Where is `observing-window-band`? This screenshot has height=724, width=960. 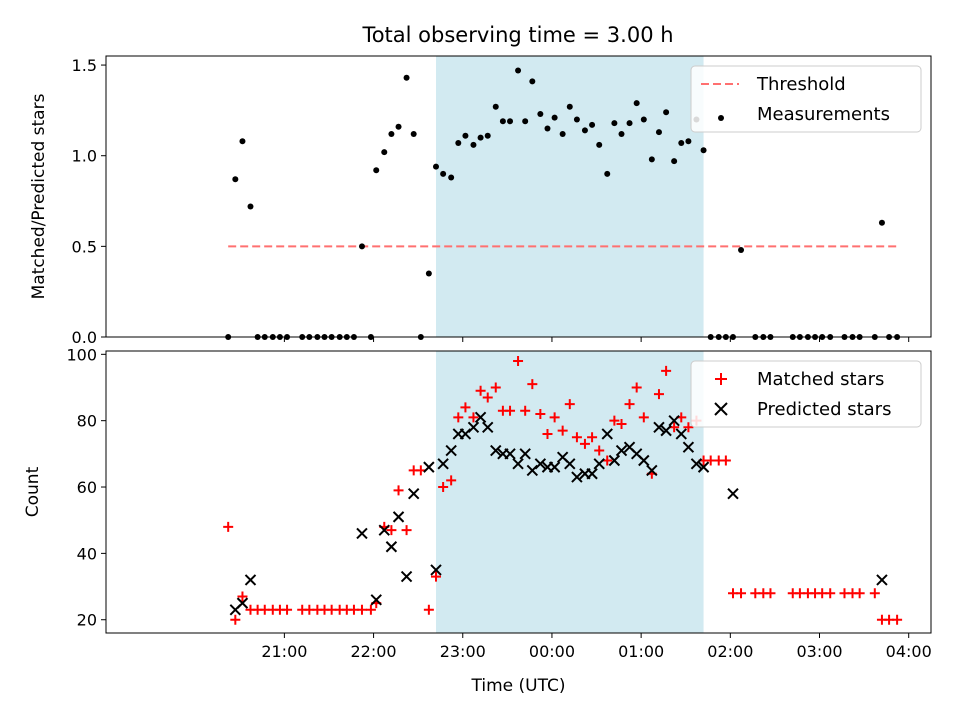 observing-window-band is located at coordinates (570, 196).